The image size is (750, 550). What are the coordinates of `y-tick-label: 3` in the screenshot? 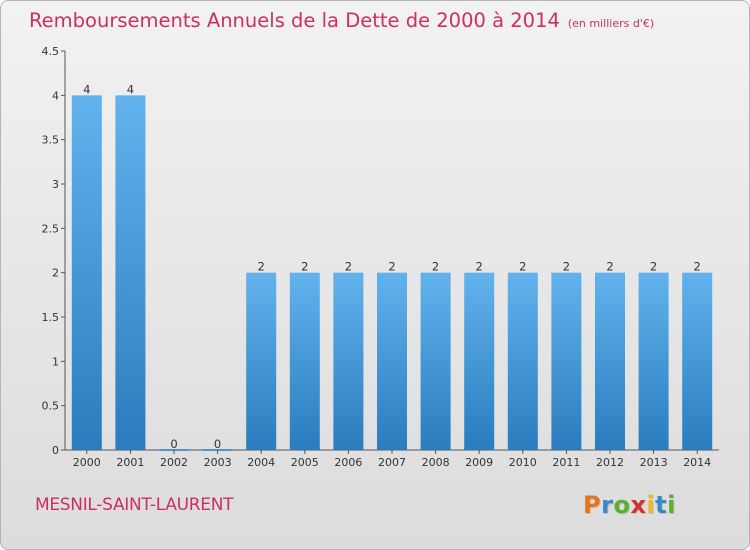 It's located at (55, 184).